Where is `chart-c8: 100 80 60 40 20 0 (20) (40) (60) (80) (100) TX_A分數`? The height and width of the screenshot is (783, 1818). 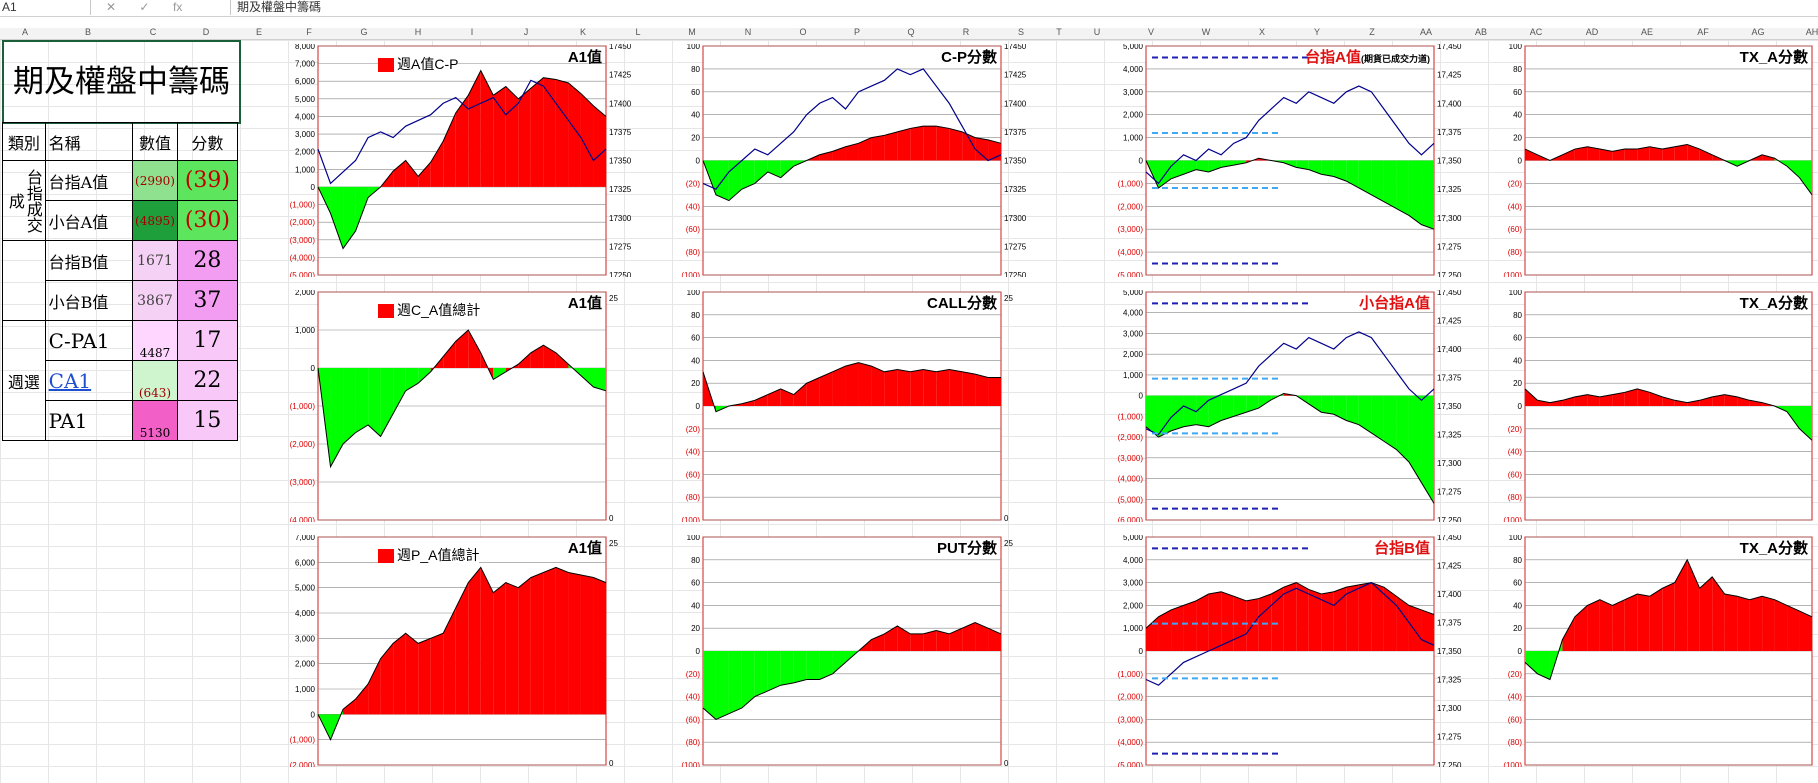 chart-c8: 100 80 60 40 20 0 (20) (40) (60) (80) (100) TX_A分數 is located at coordinates (1652, 406).